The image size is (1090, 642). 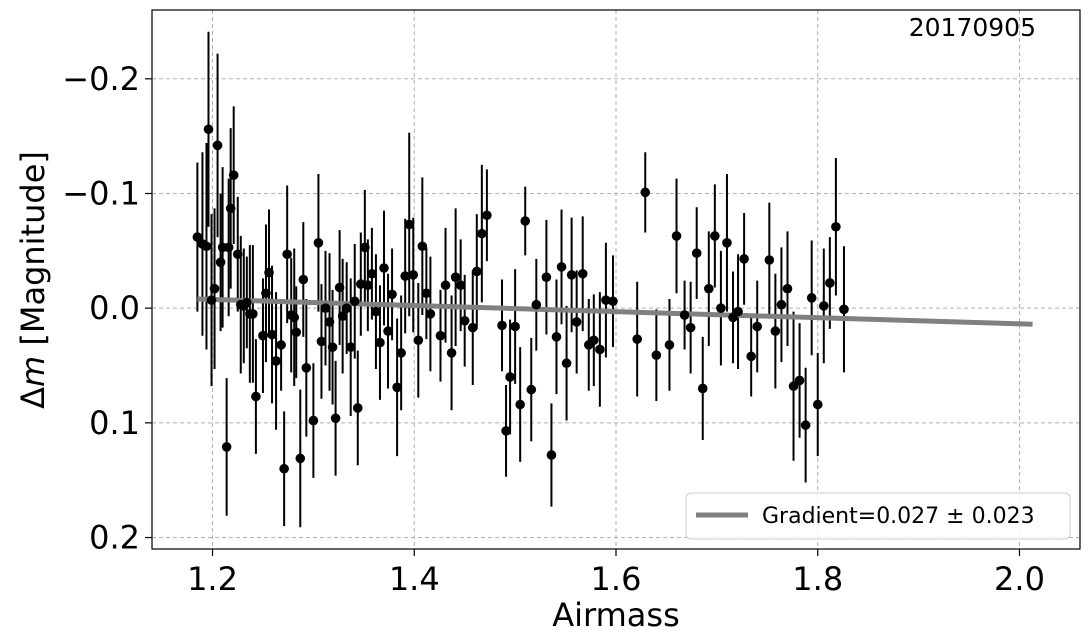 What do you see at coordinates (898, 516) in the screenshot?
I see `legend-label: Gradient=0.027 ± 0.023` at bounding box center [898, 516].